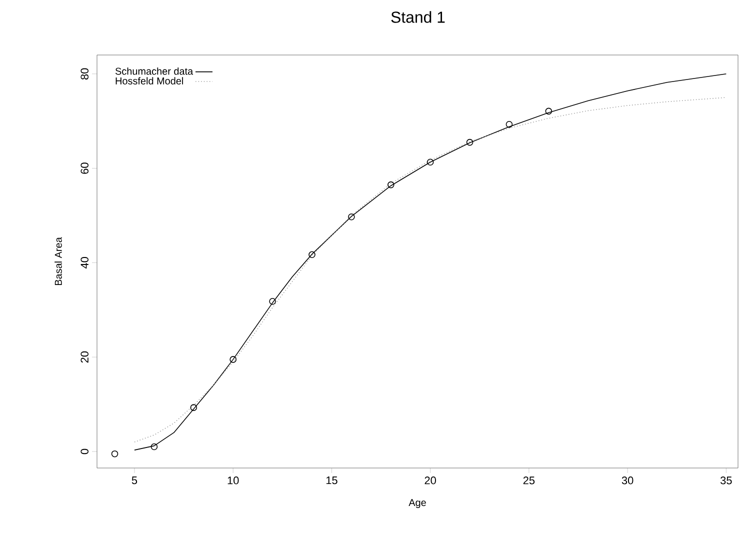 The image size is (746, 537). I want to click on legend-label: Schumacher data, so click(154, 71).